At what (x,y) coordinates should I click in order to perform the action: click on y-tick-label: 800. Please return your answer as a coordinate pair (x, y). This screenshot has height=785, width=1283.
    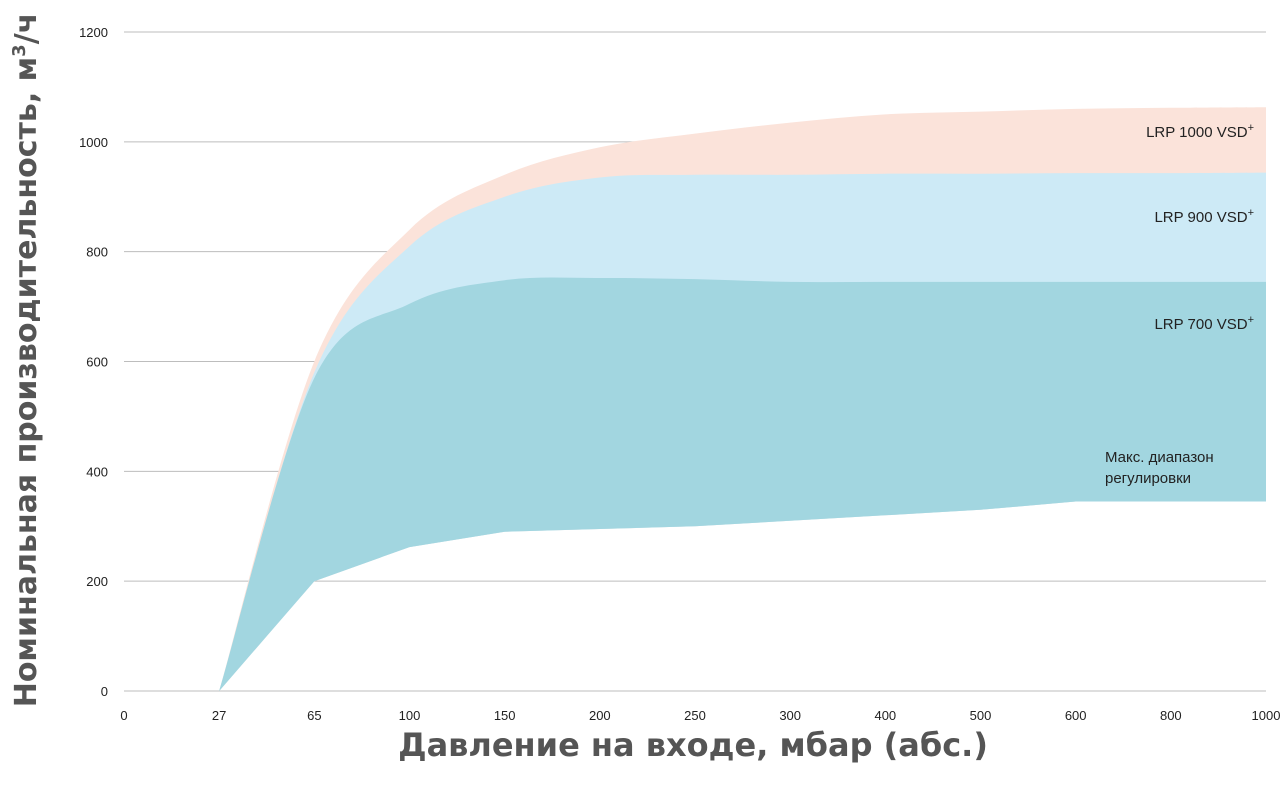
    Looking at the image, I should click on (97, 252).